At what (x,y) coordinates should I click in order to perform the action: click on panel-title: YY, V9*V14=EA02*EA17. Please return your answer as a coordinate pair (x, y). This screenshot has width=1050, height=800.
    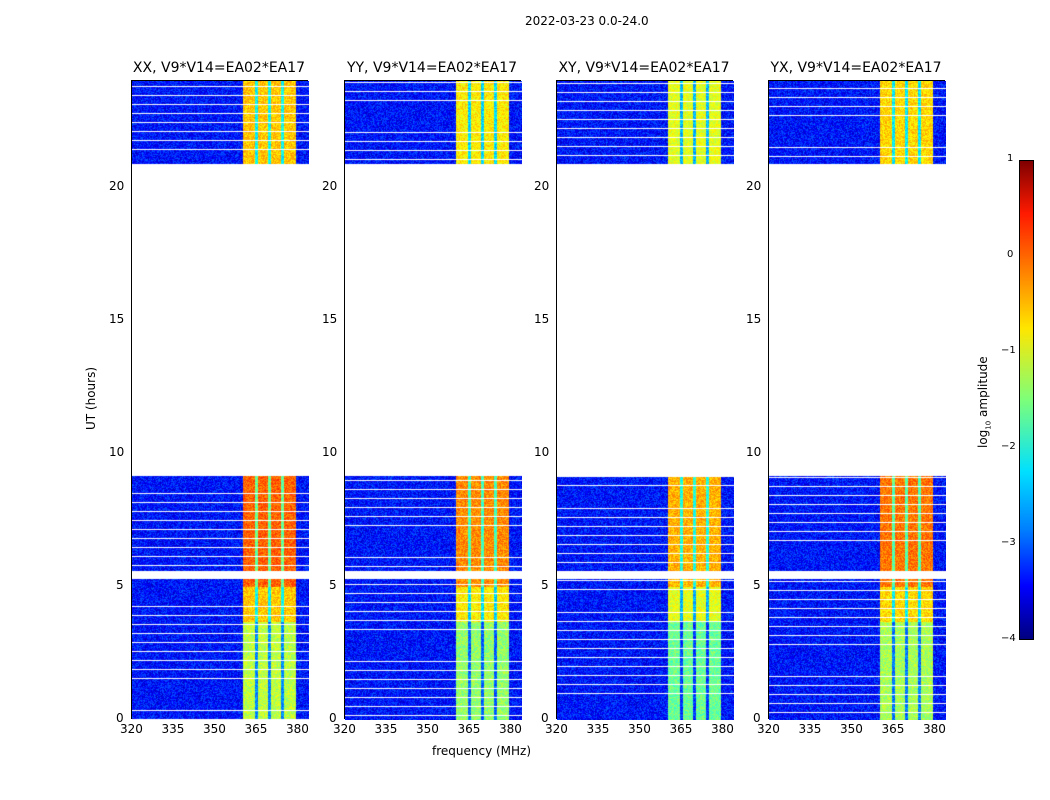
    Looking at the image, I should click on (432, 68).